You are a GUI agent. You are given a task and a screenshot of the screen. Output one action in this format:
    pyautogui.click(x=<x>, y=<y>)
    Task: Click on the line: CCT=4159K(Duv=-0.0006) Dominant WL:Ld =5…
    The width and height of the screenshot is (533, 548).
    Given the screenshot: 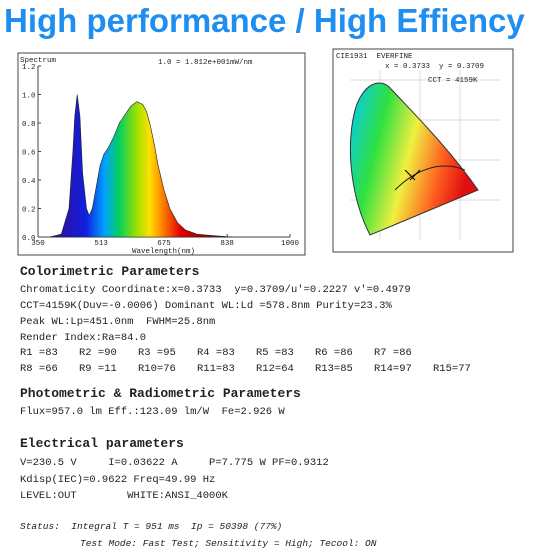 What is the action you would take?
    pyautogui.click(x=206, y=306)
    